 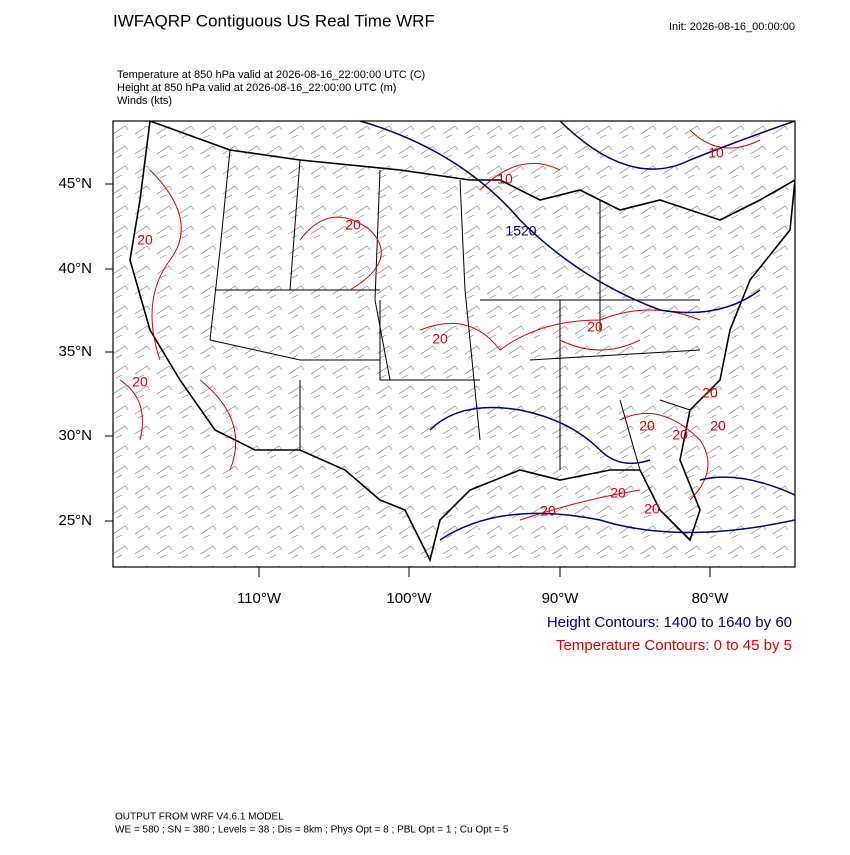 I want to click on lon-label: 80°W, so click(x=711, y=598).